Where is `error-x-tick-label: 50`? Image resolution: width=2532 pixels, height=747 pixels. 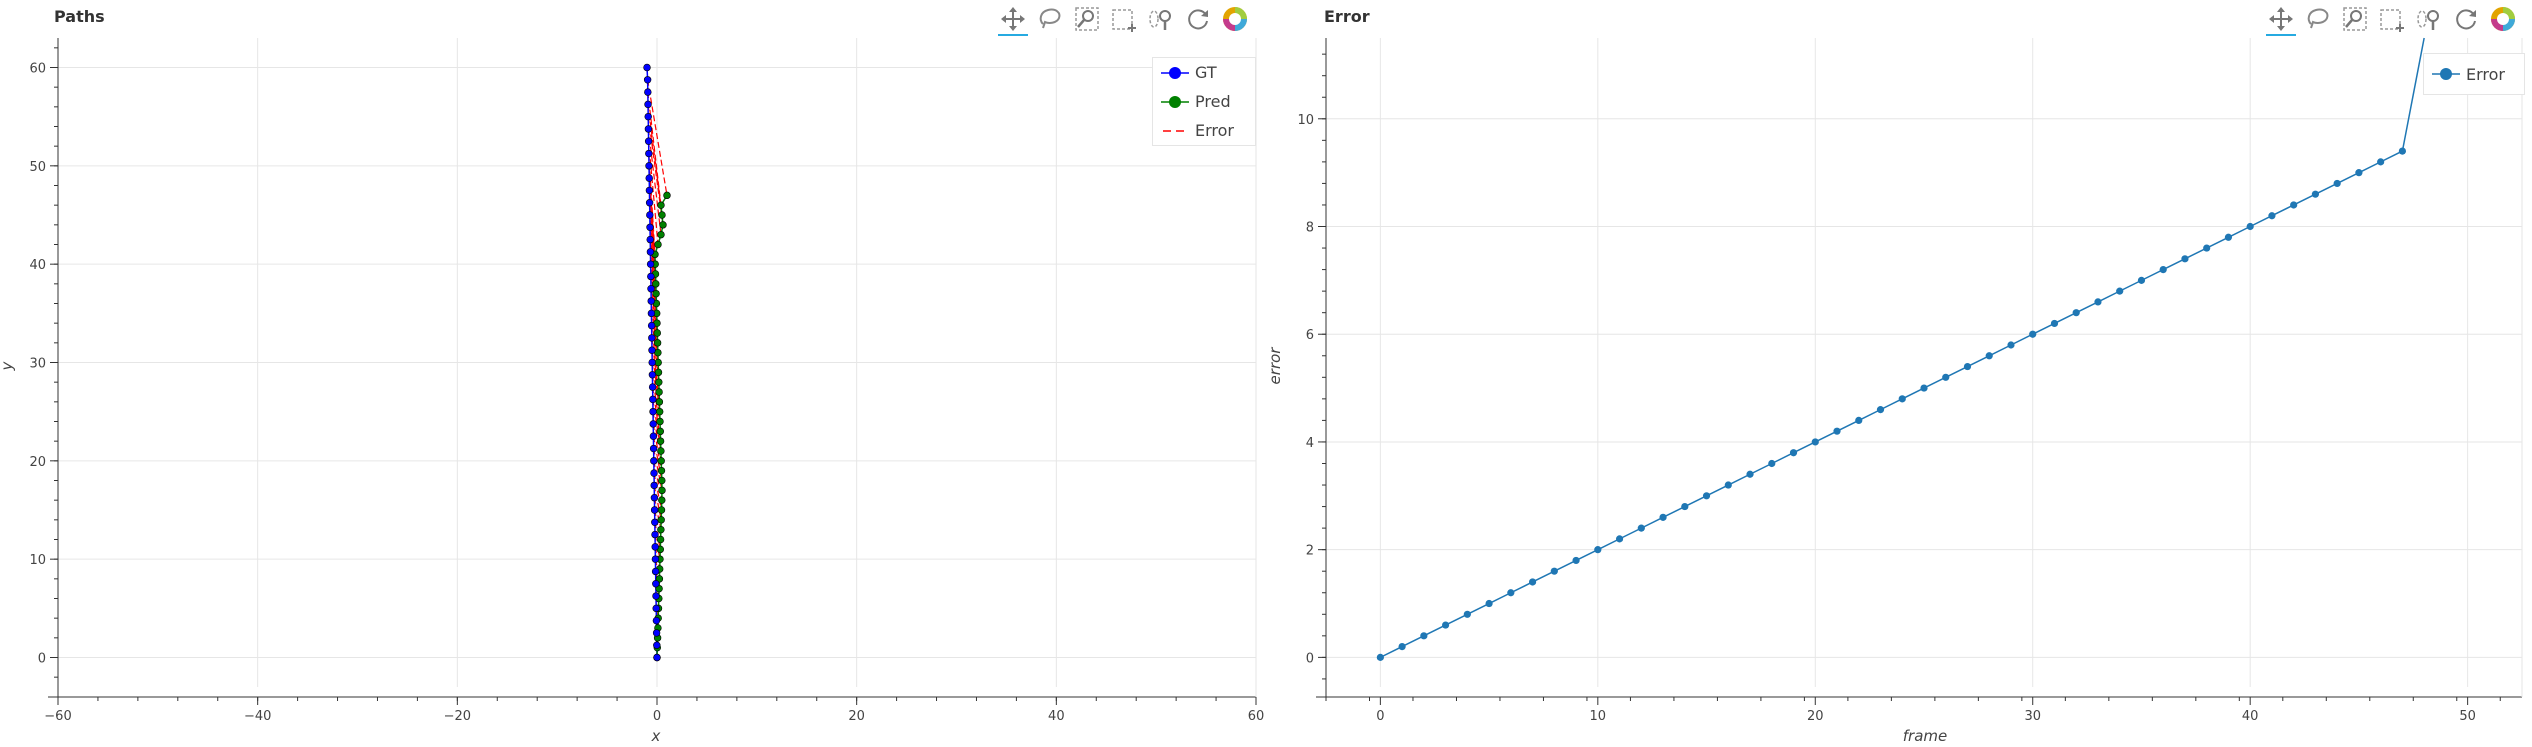
error-x-tick-label: 50 is located at coordinates (2467, 716).